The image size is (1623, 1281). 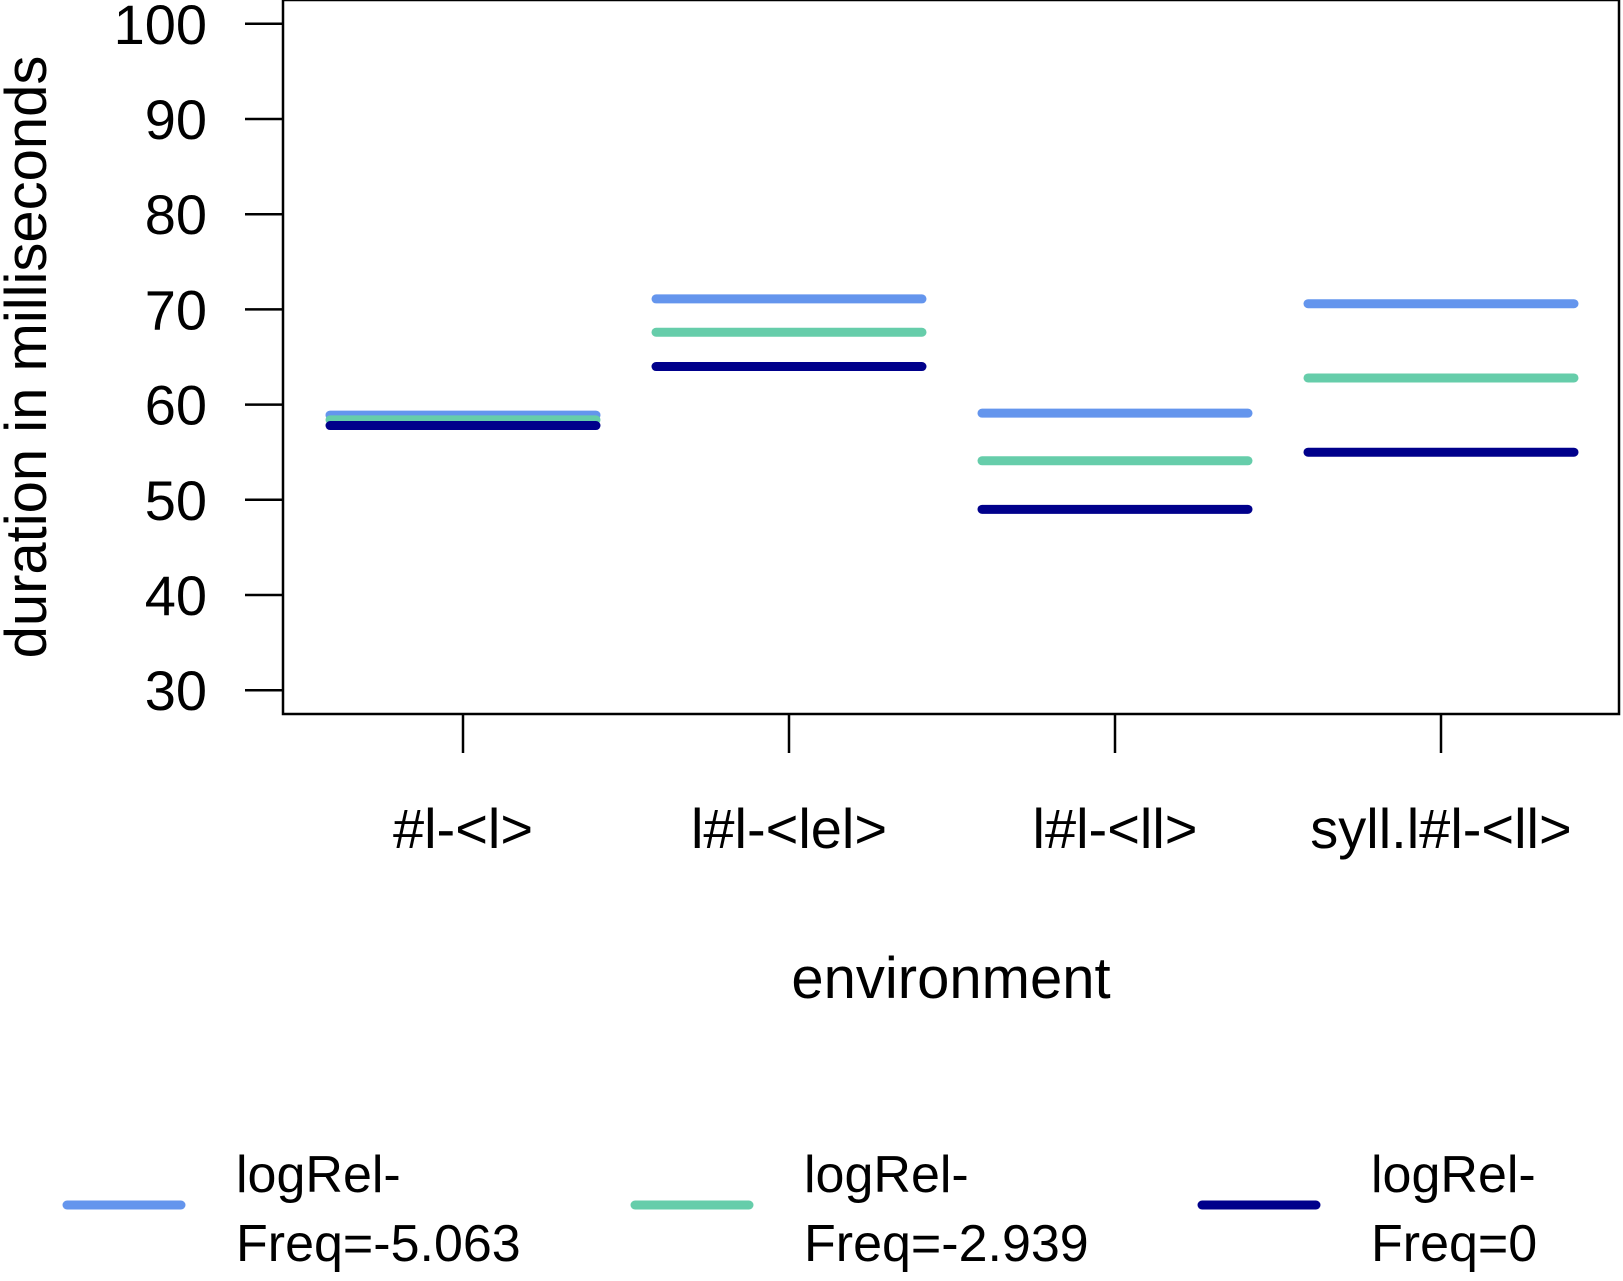 I want to click on series-group, so click(x=952, y=404).